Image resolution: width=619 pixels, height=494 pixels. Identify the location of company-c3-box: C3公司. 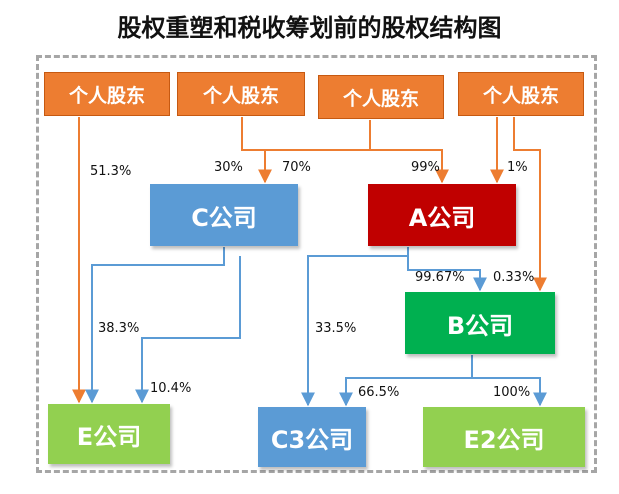
(312, 437).